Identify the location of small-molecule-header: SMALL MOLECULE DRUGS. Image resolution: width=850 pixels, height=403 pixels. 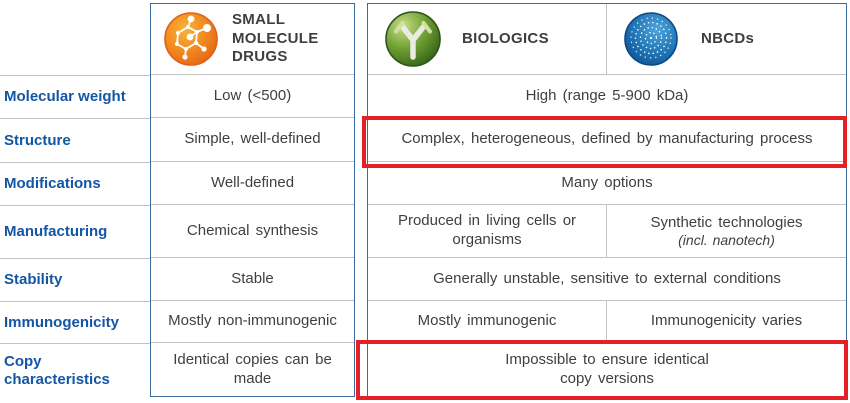
(252, 39).